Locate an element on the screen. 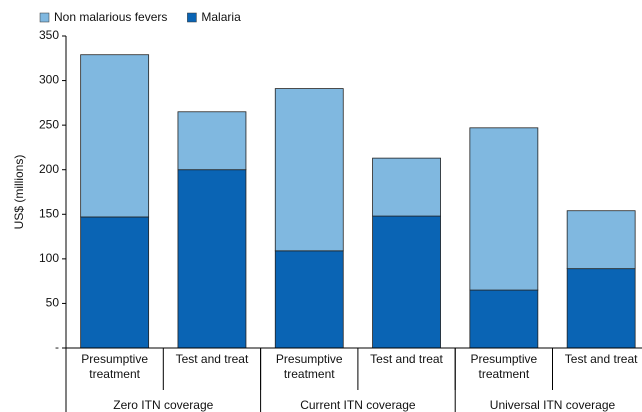 Image resolution: width=642 pixels, height=412 pixels. y-axis-label: US$ (millions) is located at coordinates (19, 192).